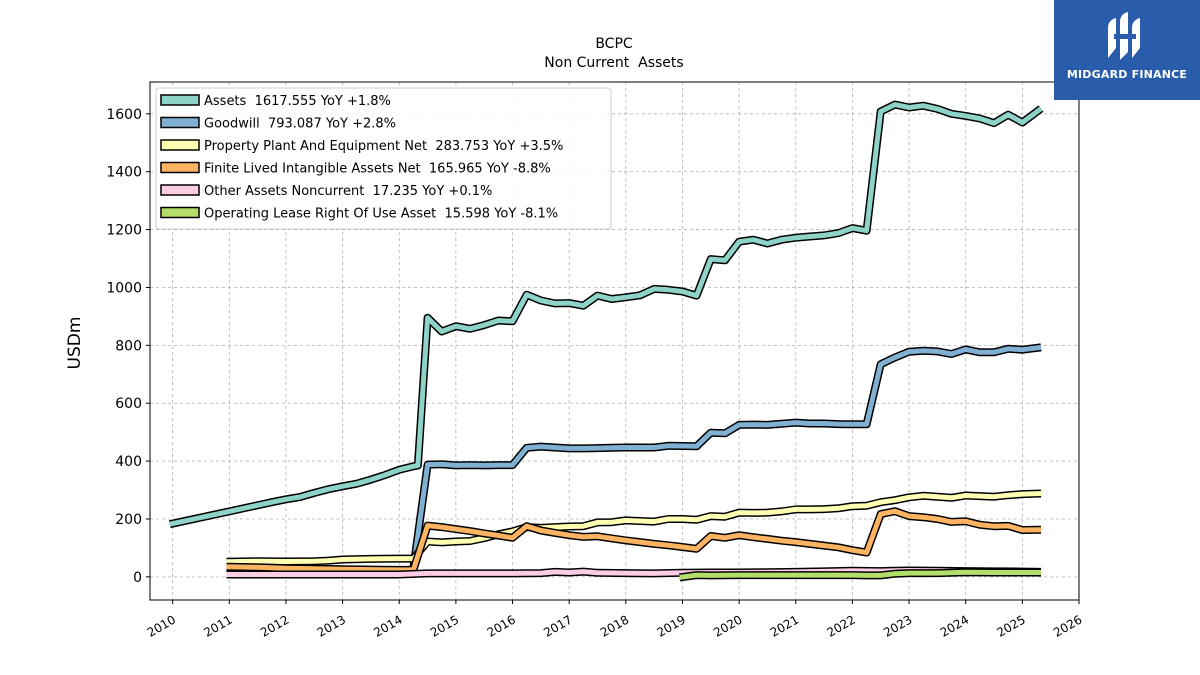  What do you see at coordinates (954, 625) in the screenshot?
I see `x-tick-label: 2024` at bounding box center [954, 625].